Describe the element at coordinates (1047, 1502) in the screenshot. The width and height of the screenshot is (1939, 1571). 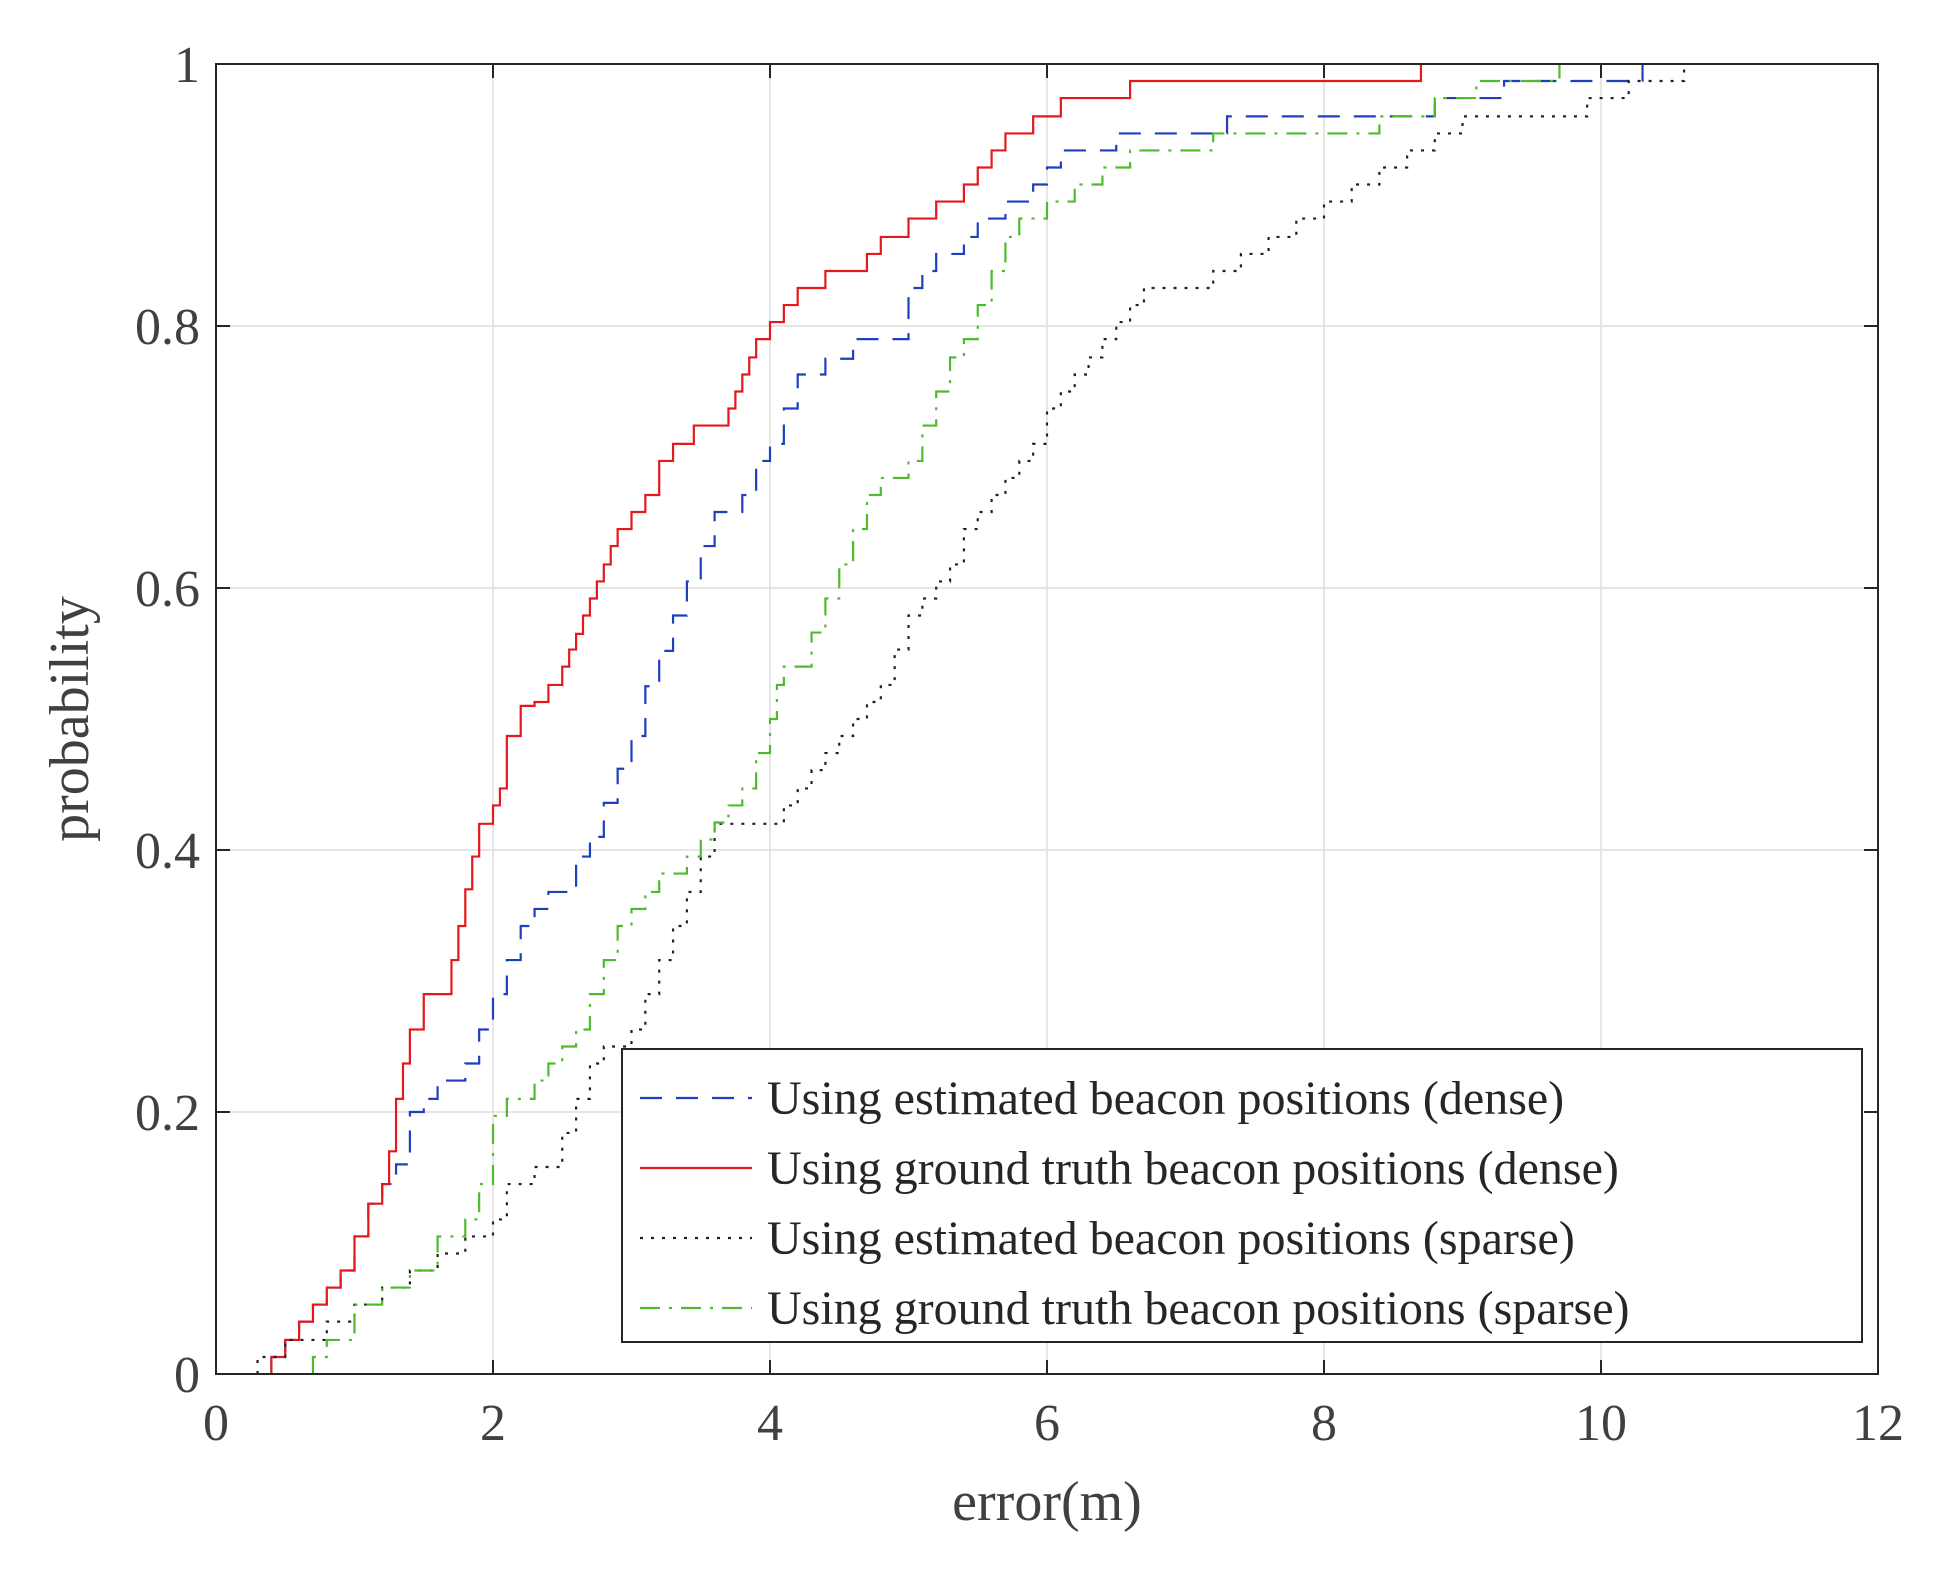
I see `x-axis-label: error(m)` at that location.